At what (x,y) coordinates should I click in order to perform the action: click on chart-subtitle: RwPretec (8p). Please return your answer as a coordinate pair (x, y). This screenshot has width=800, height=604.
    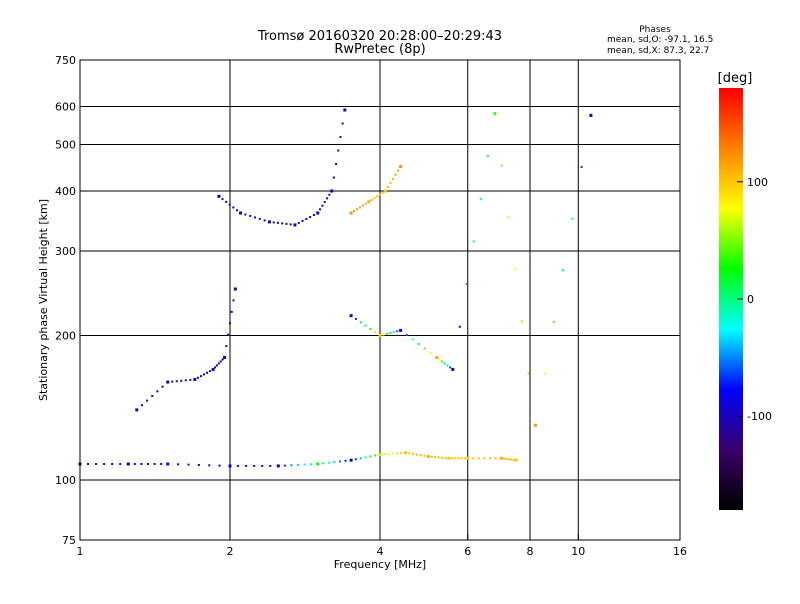
    Looking at the image, I should click on (379, 49).